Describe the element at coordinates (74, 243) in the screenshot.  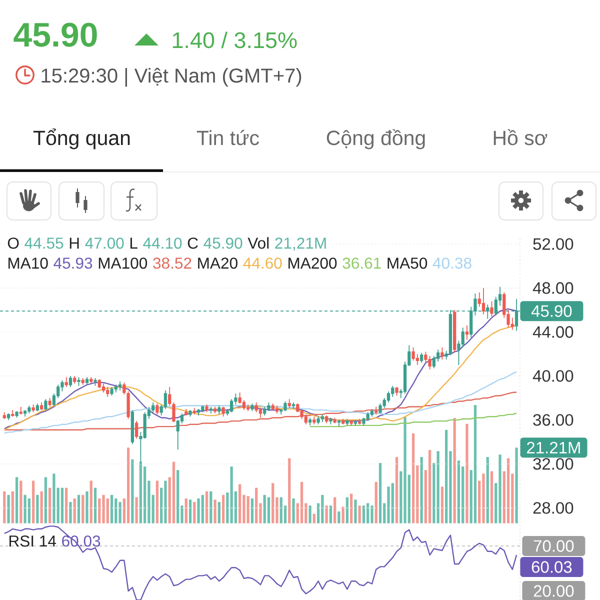
I see `annotation: H` at that location.